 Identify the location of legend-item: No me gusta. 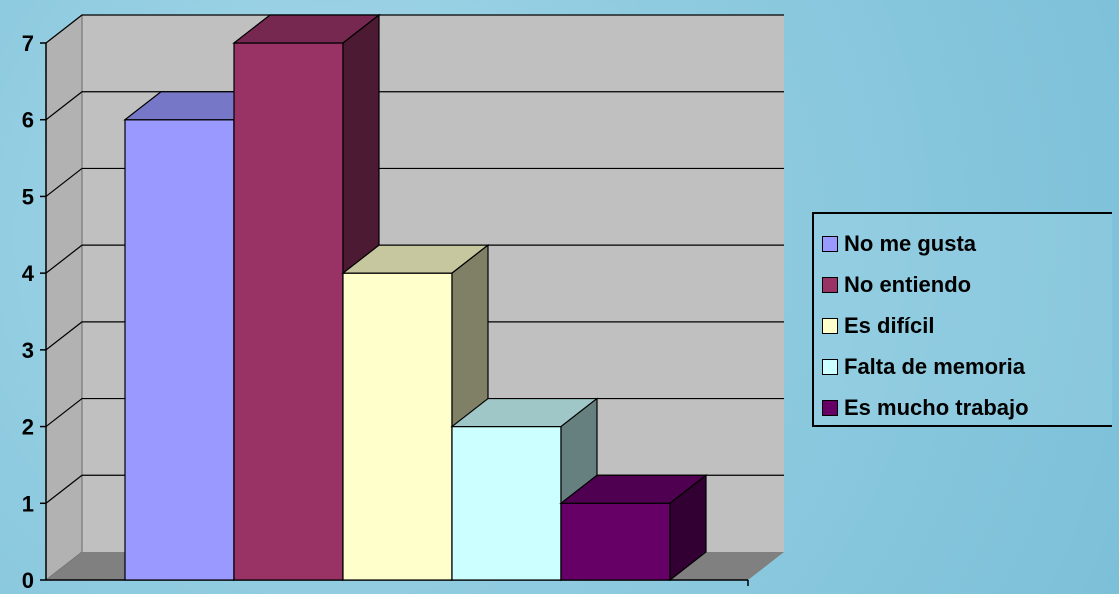
(899, 244).